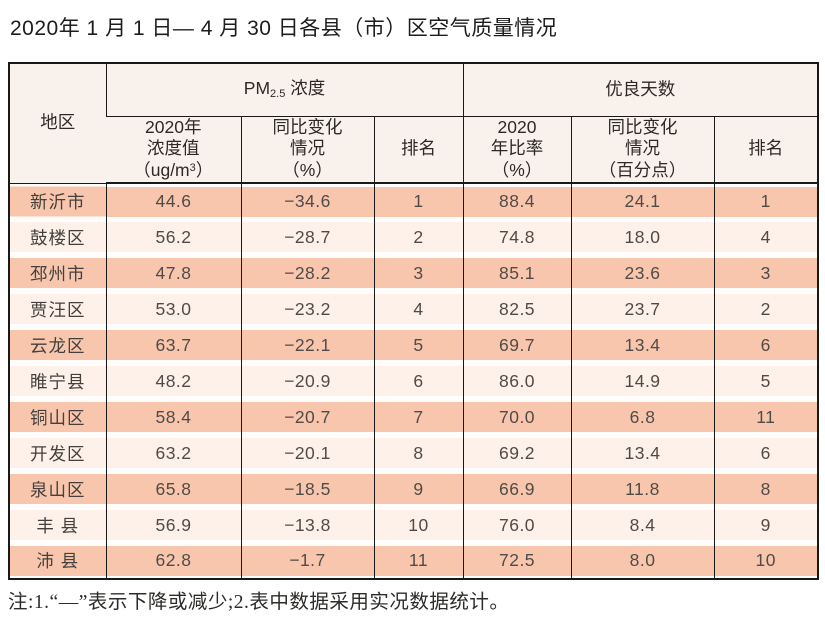 The image size is (825, 620). Describe the element at coordinates (766, 150) in the screenshot. I see `column-header-good-rank: 排名` at that location.